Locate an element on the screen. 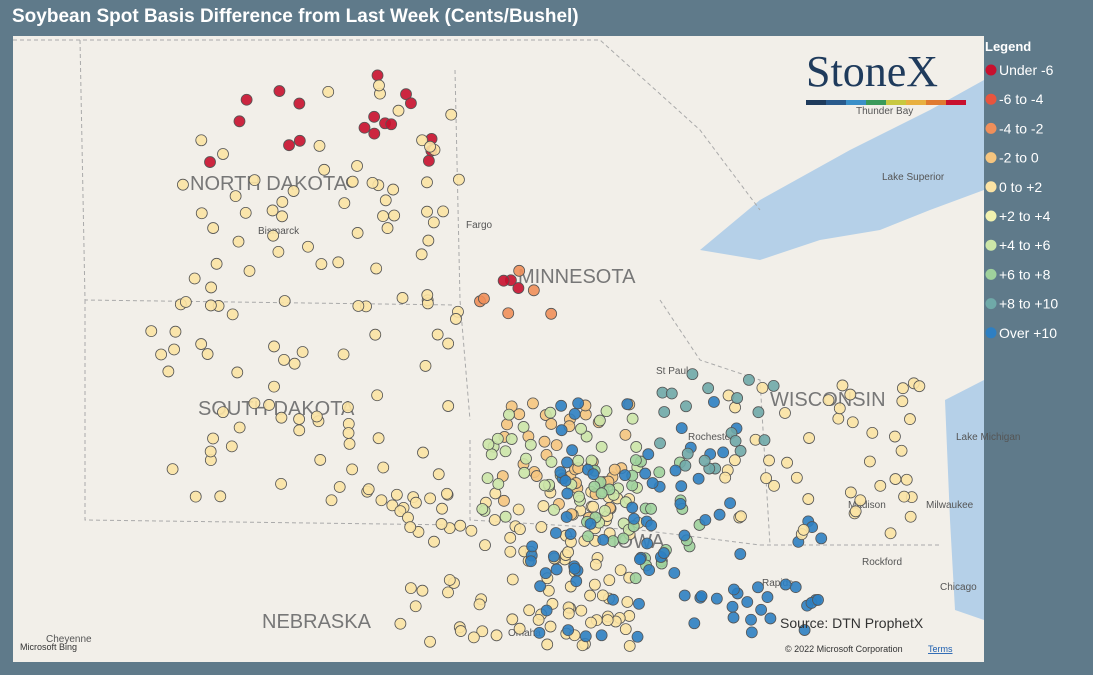 This screenshot has height=675, width=1093. legend-label: 0 to +2 is located at coordinates (1020, 187).